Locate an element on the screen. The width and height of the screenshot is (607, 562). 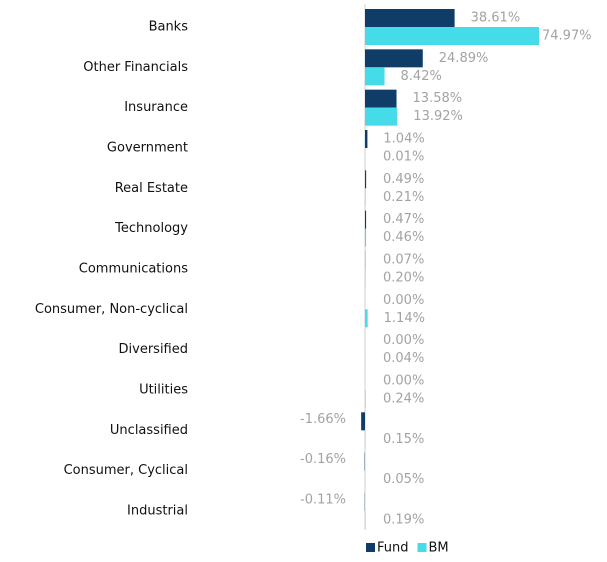
value-label: 0.20% is located at coordinates (403, 277).